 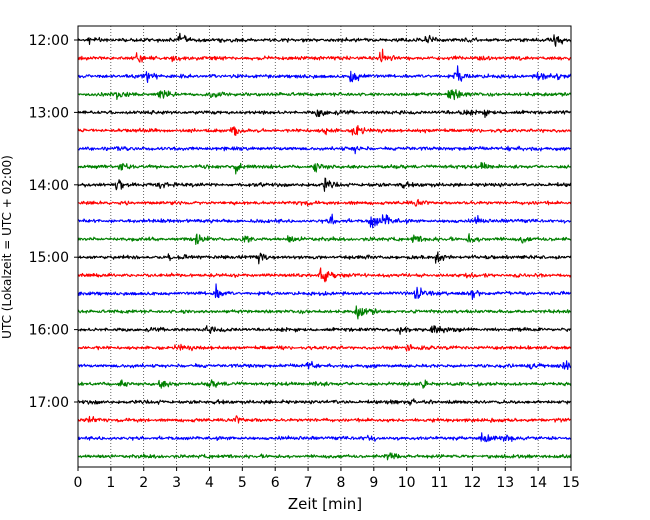 I want to click on y-tick-label: 15:00, so click(x=49, y=258).